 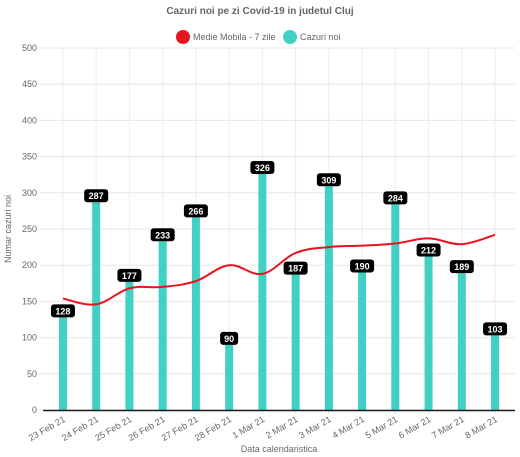 I want to click on data-label: 189, so click(x=461, y=267).